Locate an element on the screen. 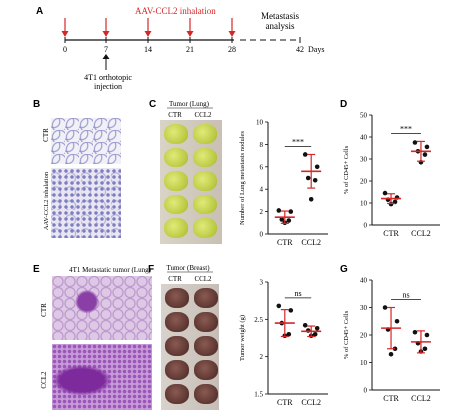 The height and width of the screenshot is (419, 474). panel-letter-d: D is located at coordinates (343, 104).